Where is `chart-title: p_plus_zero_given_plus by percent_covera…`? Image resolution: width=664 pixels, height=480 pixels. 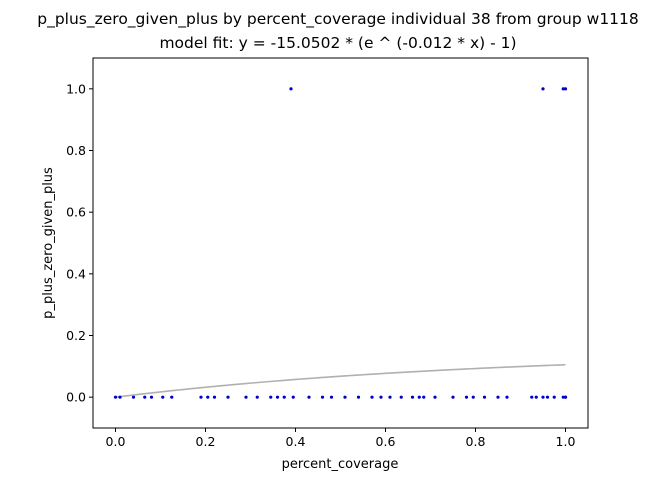 chart-title: p_plus_zero_given_plus by percent_covera… is located at coordinates (338, 19).